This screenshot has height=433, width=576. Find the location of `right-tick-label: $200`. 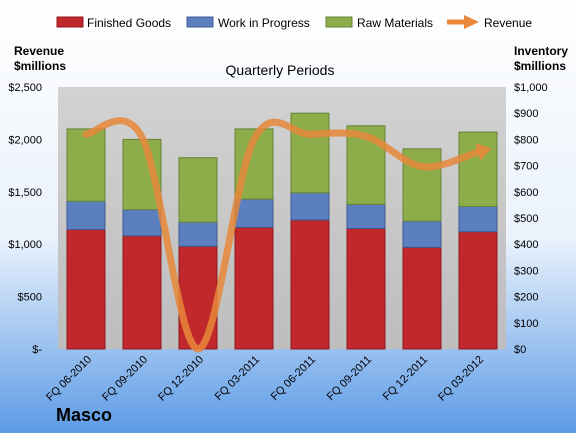

right-tick-label: $200 is located at coordinates (526, 298).